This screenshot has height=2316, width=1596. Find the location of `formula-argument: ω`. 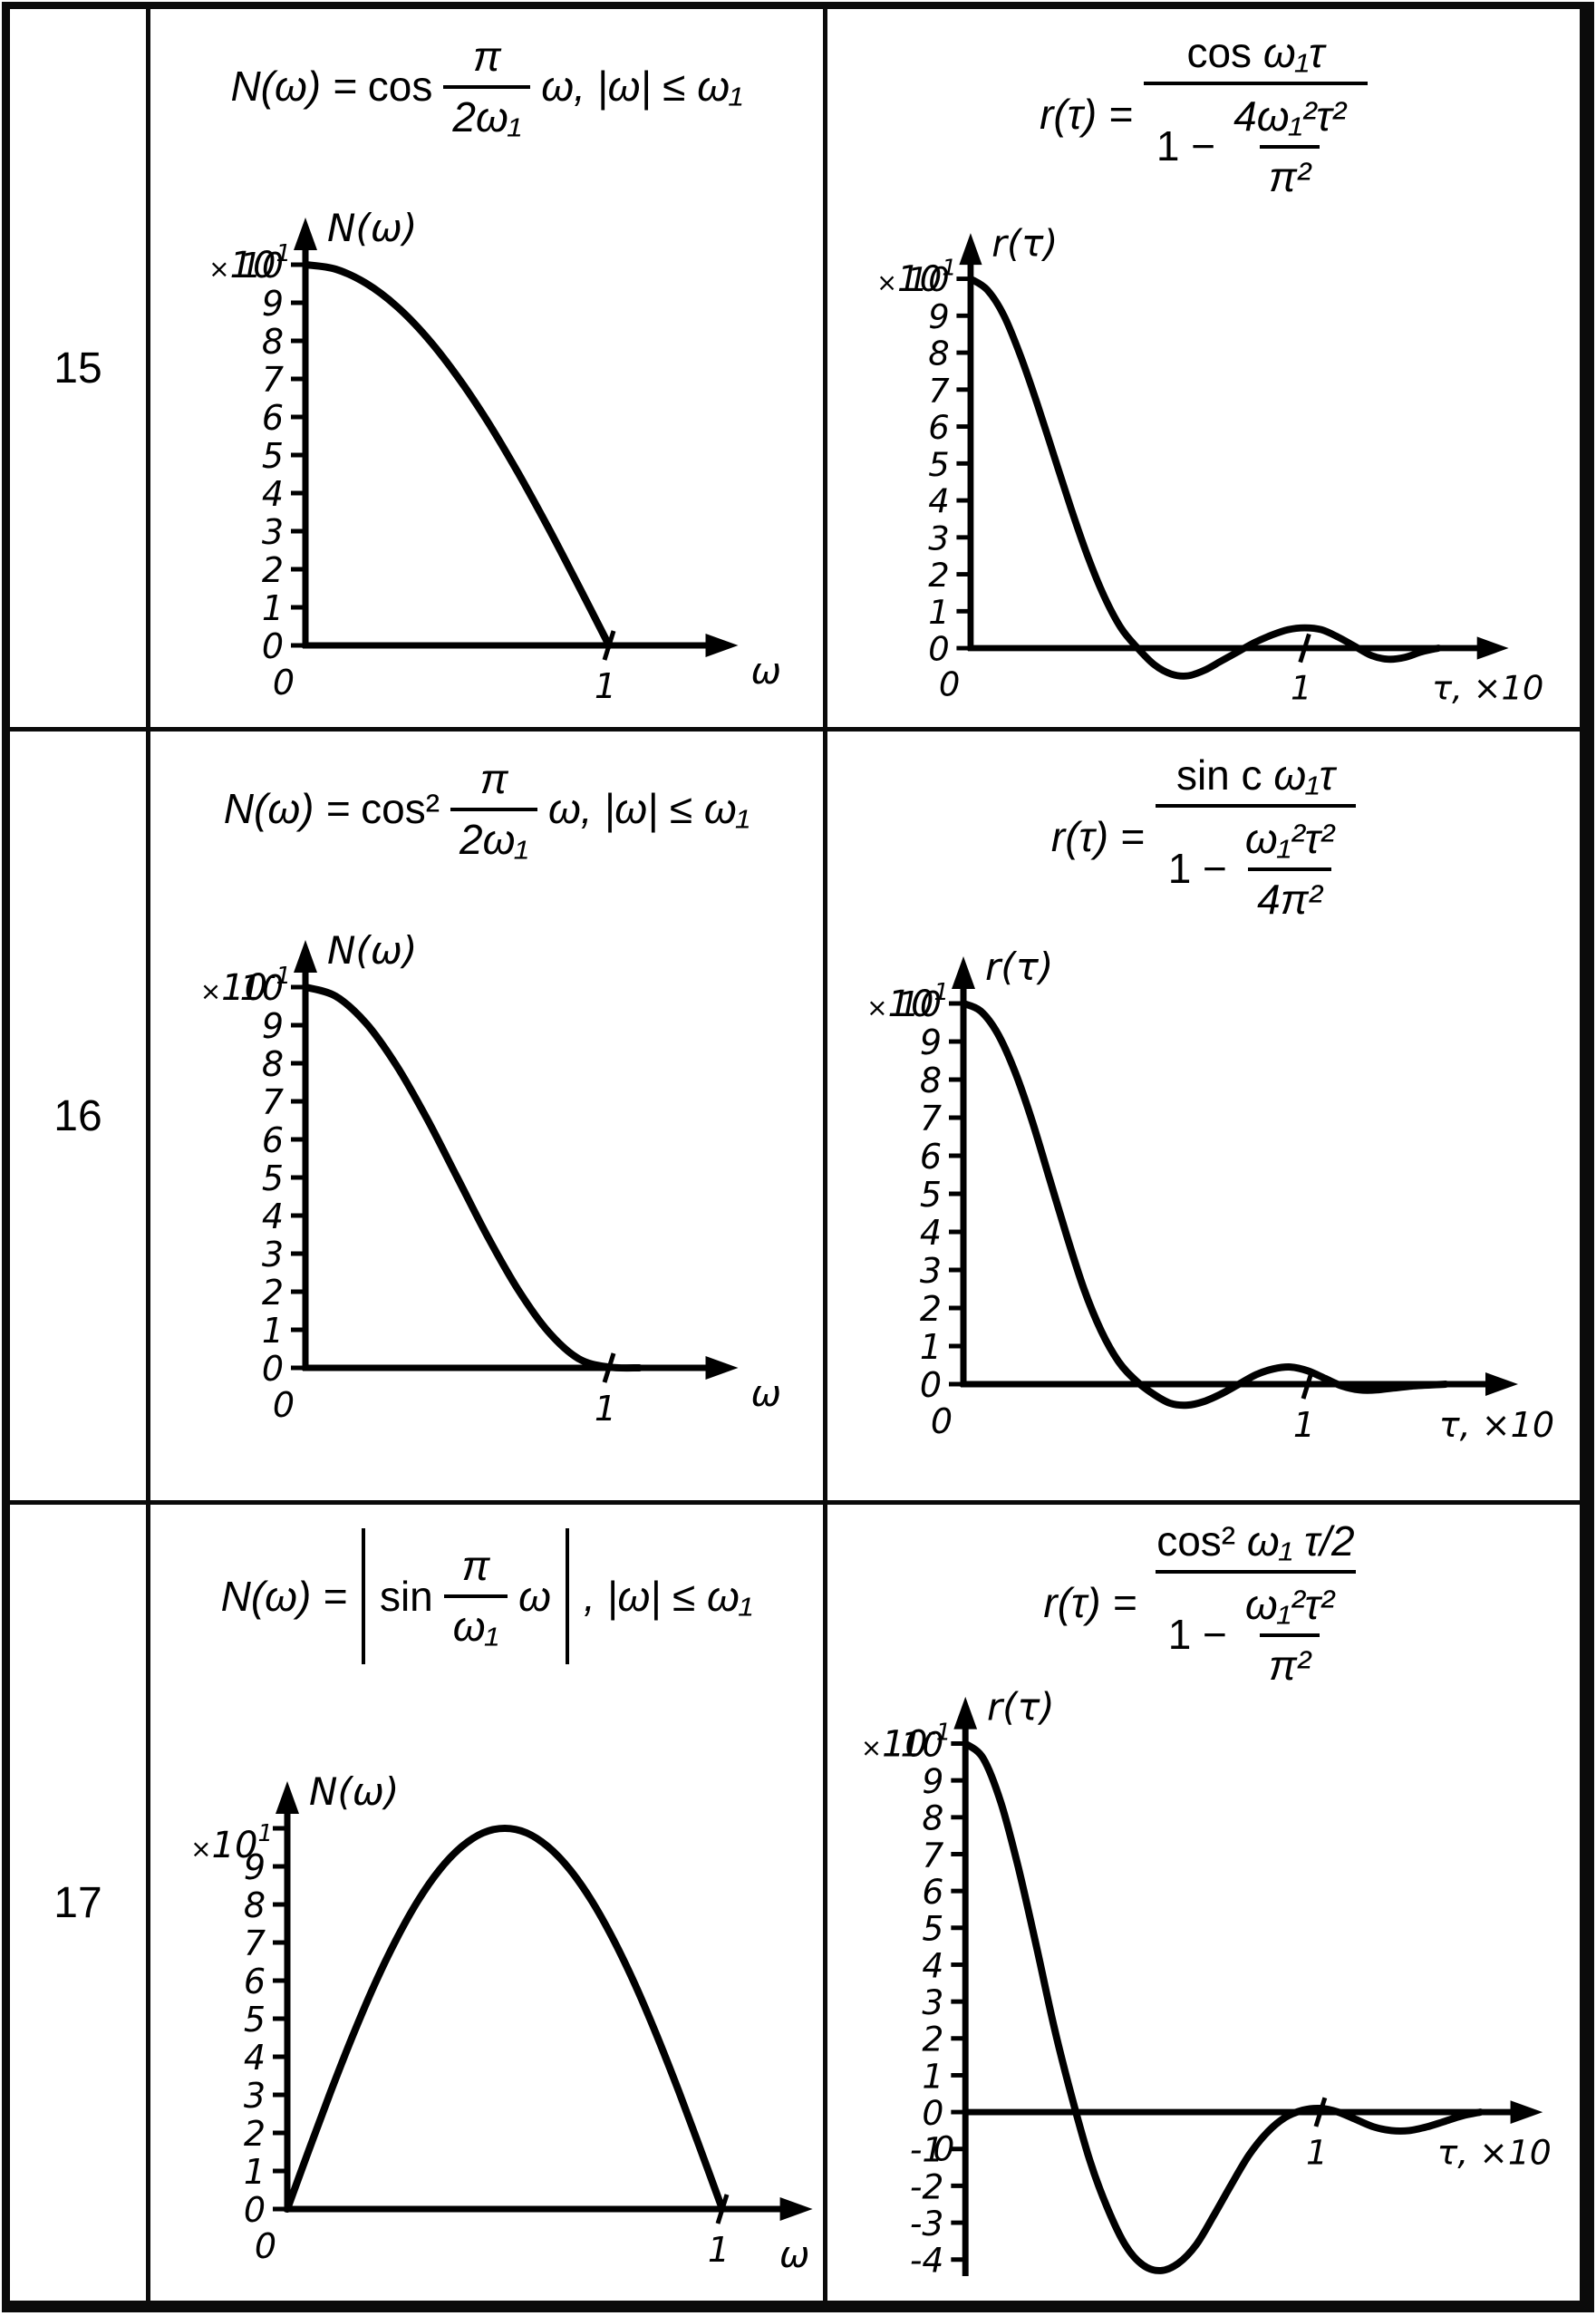

formula-argument: ω is located at coordinates (534, 1596).